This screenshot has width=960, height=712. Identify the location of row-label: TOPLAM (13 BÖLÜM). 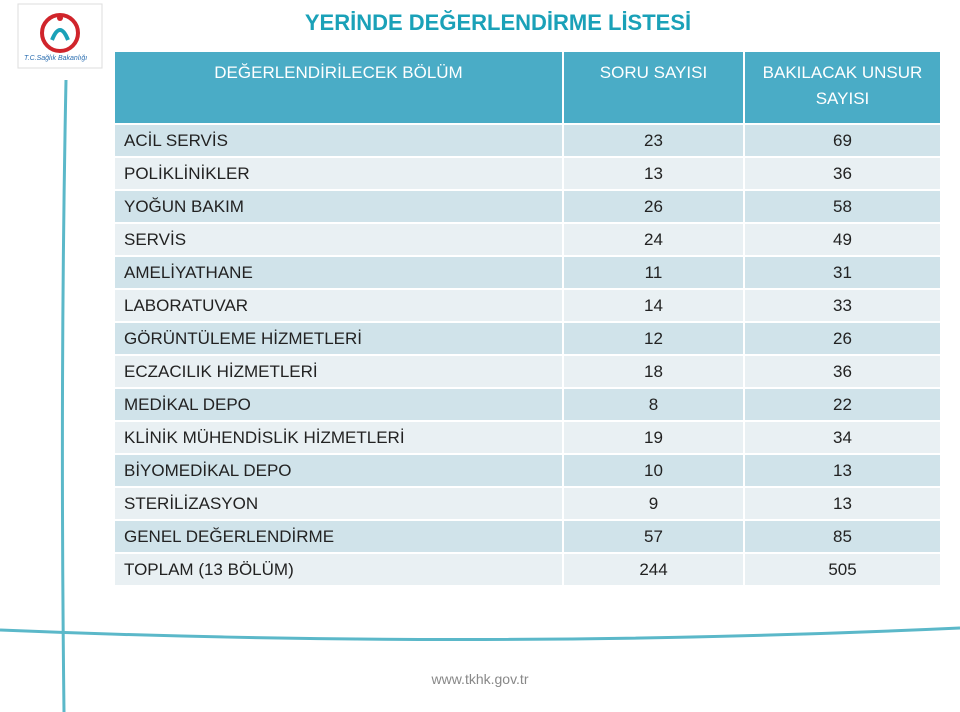
(338, 569).